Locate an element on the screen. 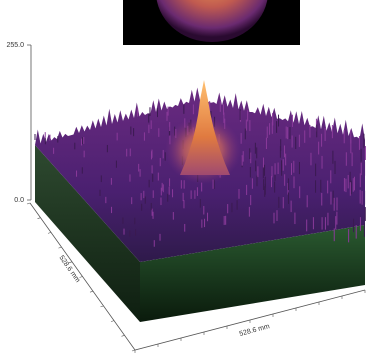  vertical-axis is located at coordinates (29, 122).